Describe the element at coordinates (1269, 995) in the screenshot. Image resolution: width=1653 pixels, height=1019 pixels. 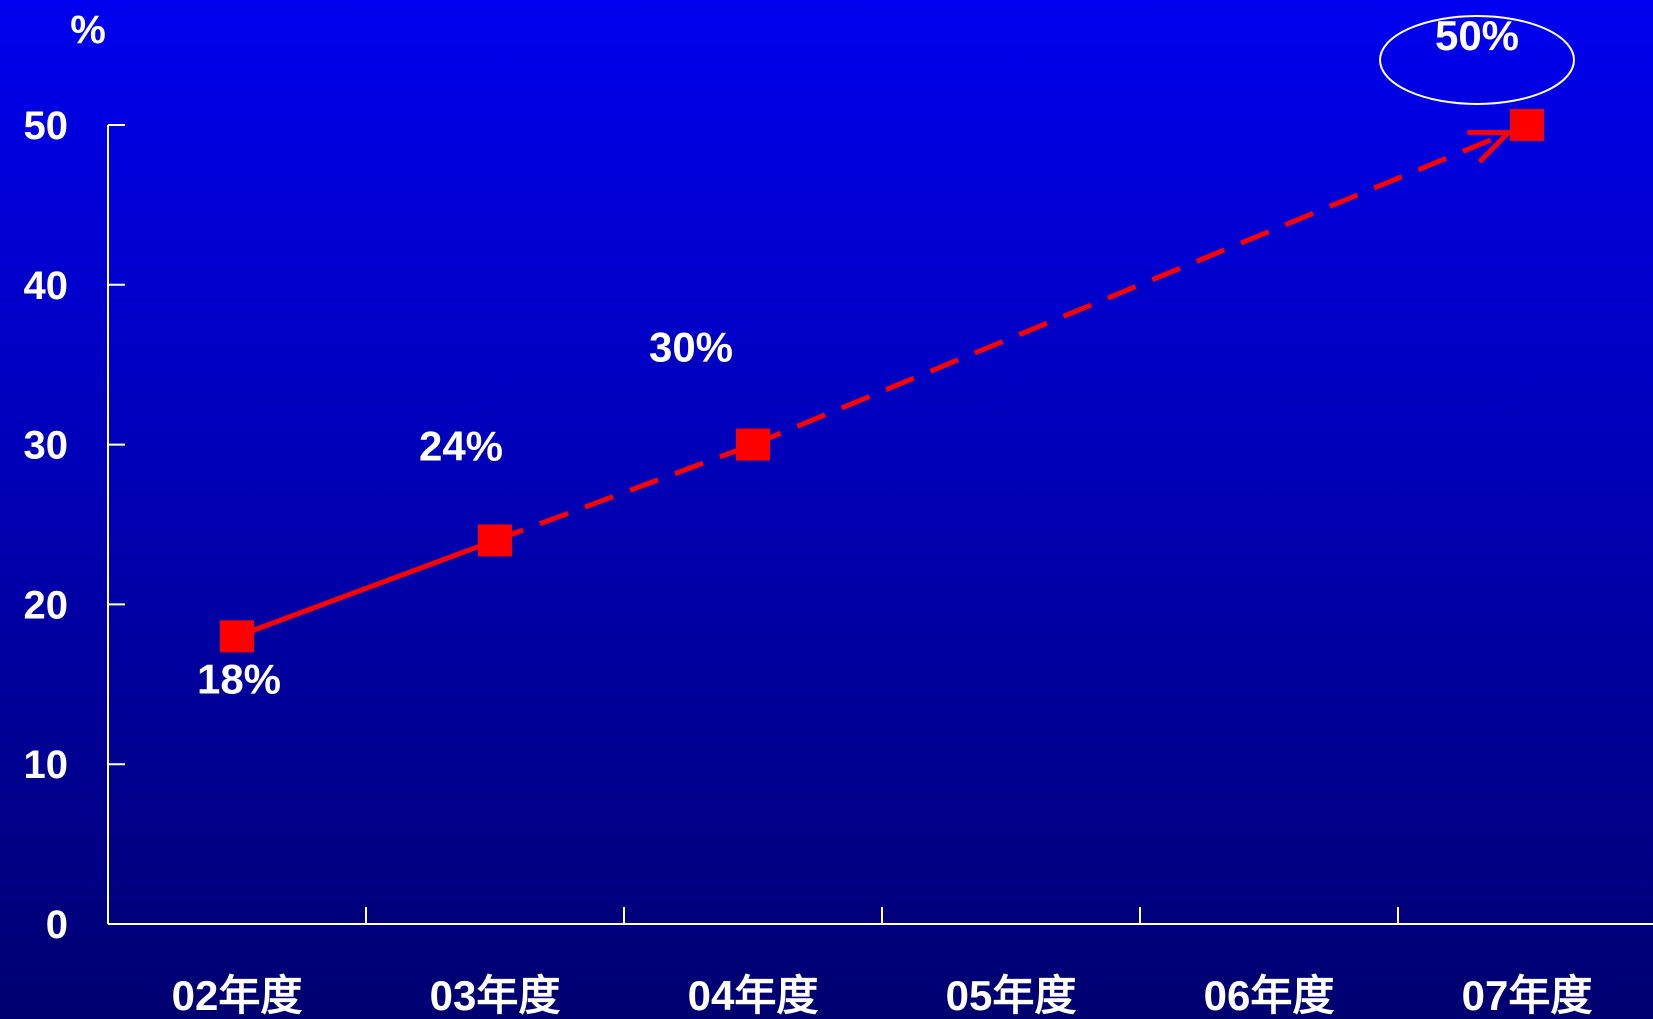
I see `x-tick-label: 06年度` at that location.